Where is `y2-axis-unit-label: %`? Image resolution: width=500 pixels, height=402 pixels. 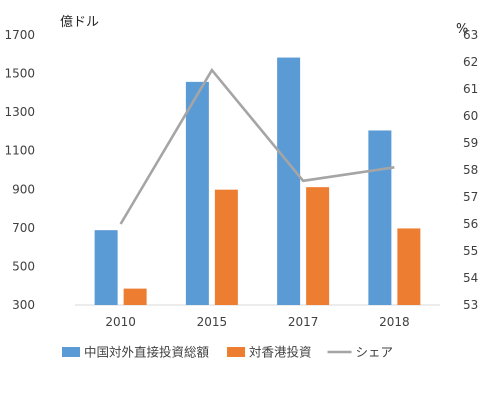
y2-axis-unit-label: % is located at coordinates (462, 29).